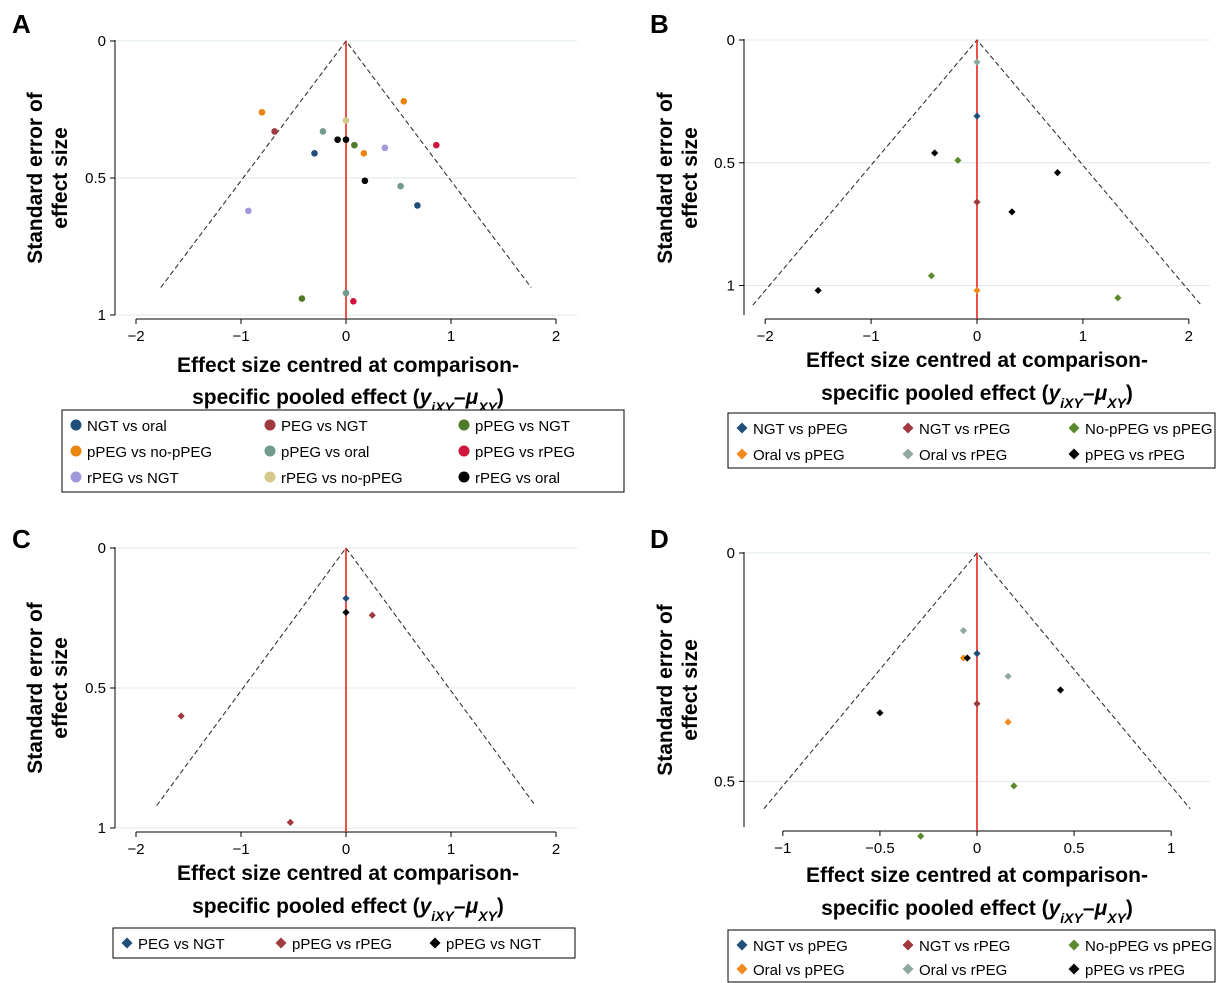 The width and height of the screenshot is (1220, 983). I want to click on x-tick-label: 2, so click(1189, 336).